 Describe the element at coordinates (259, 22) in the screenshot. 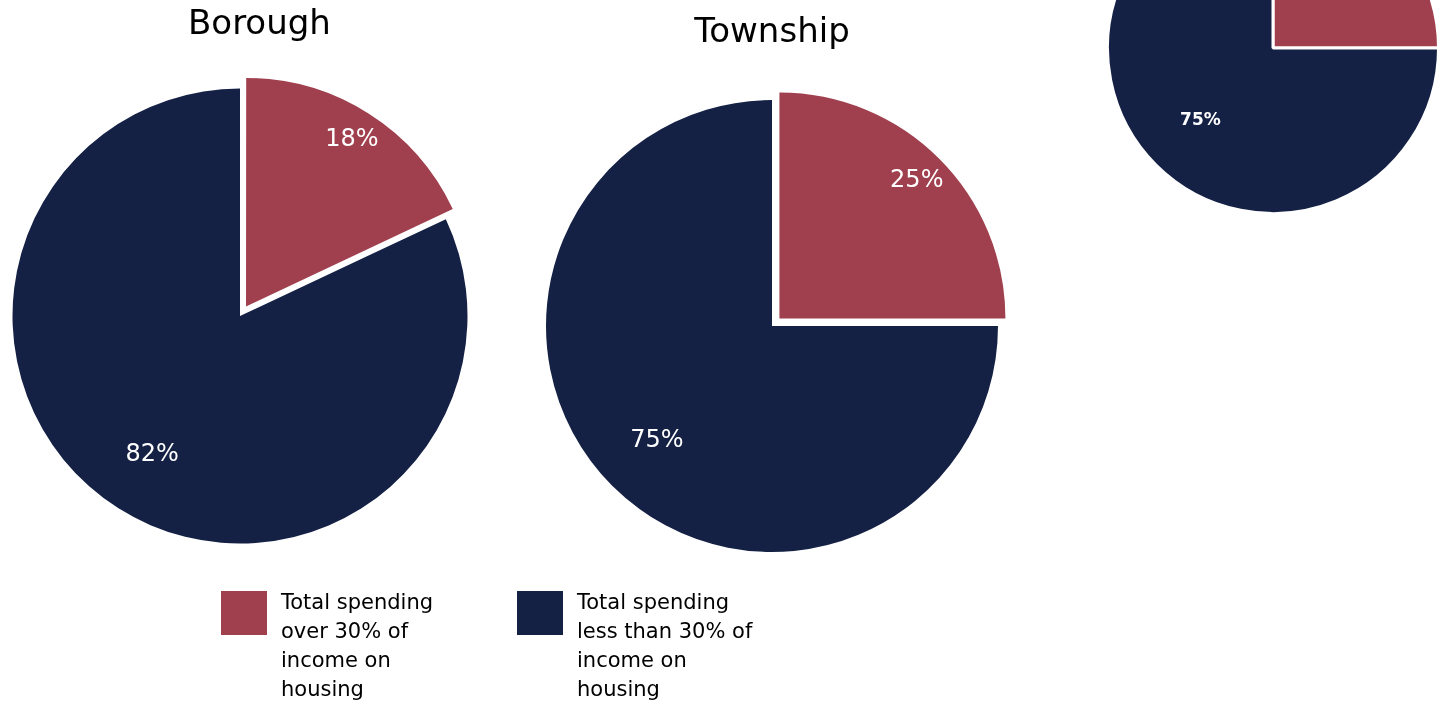

I see `chart-title: Borough` at that location.